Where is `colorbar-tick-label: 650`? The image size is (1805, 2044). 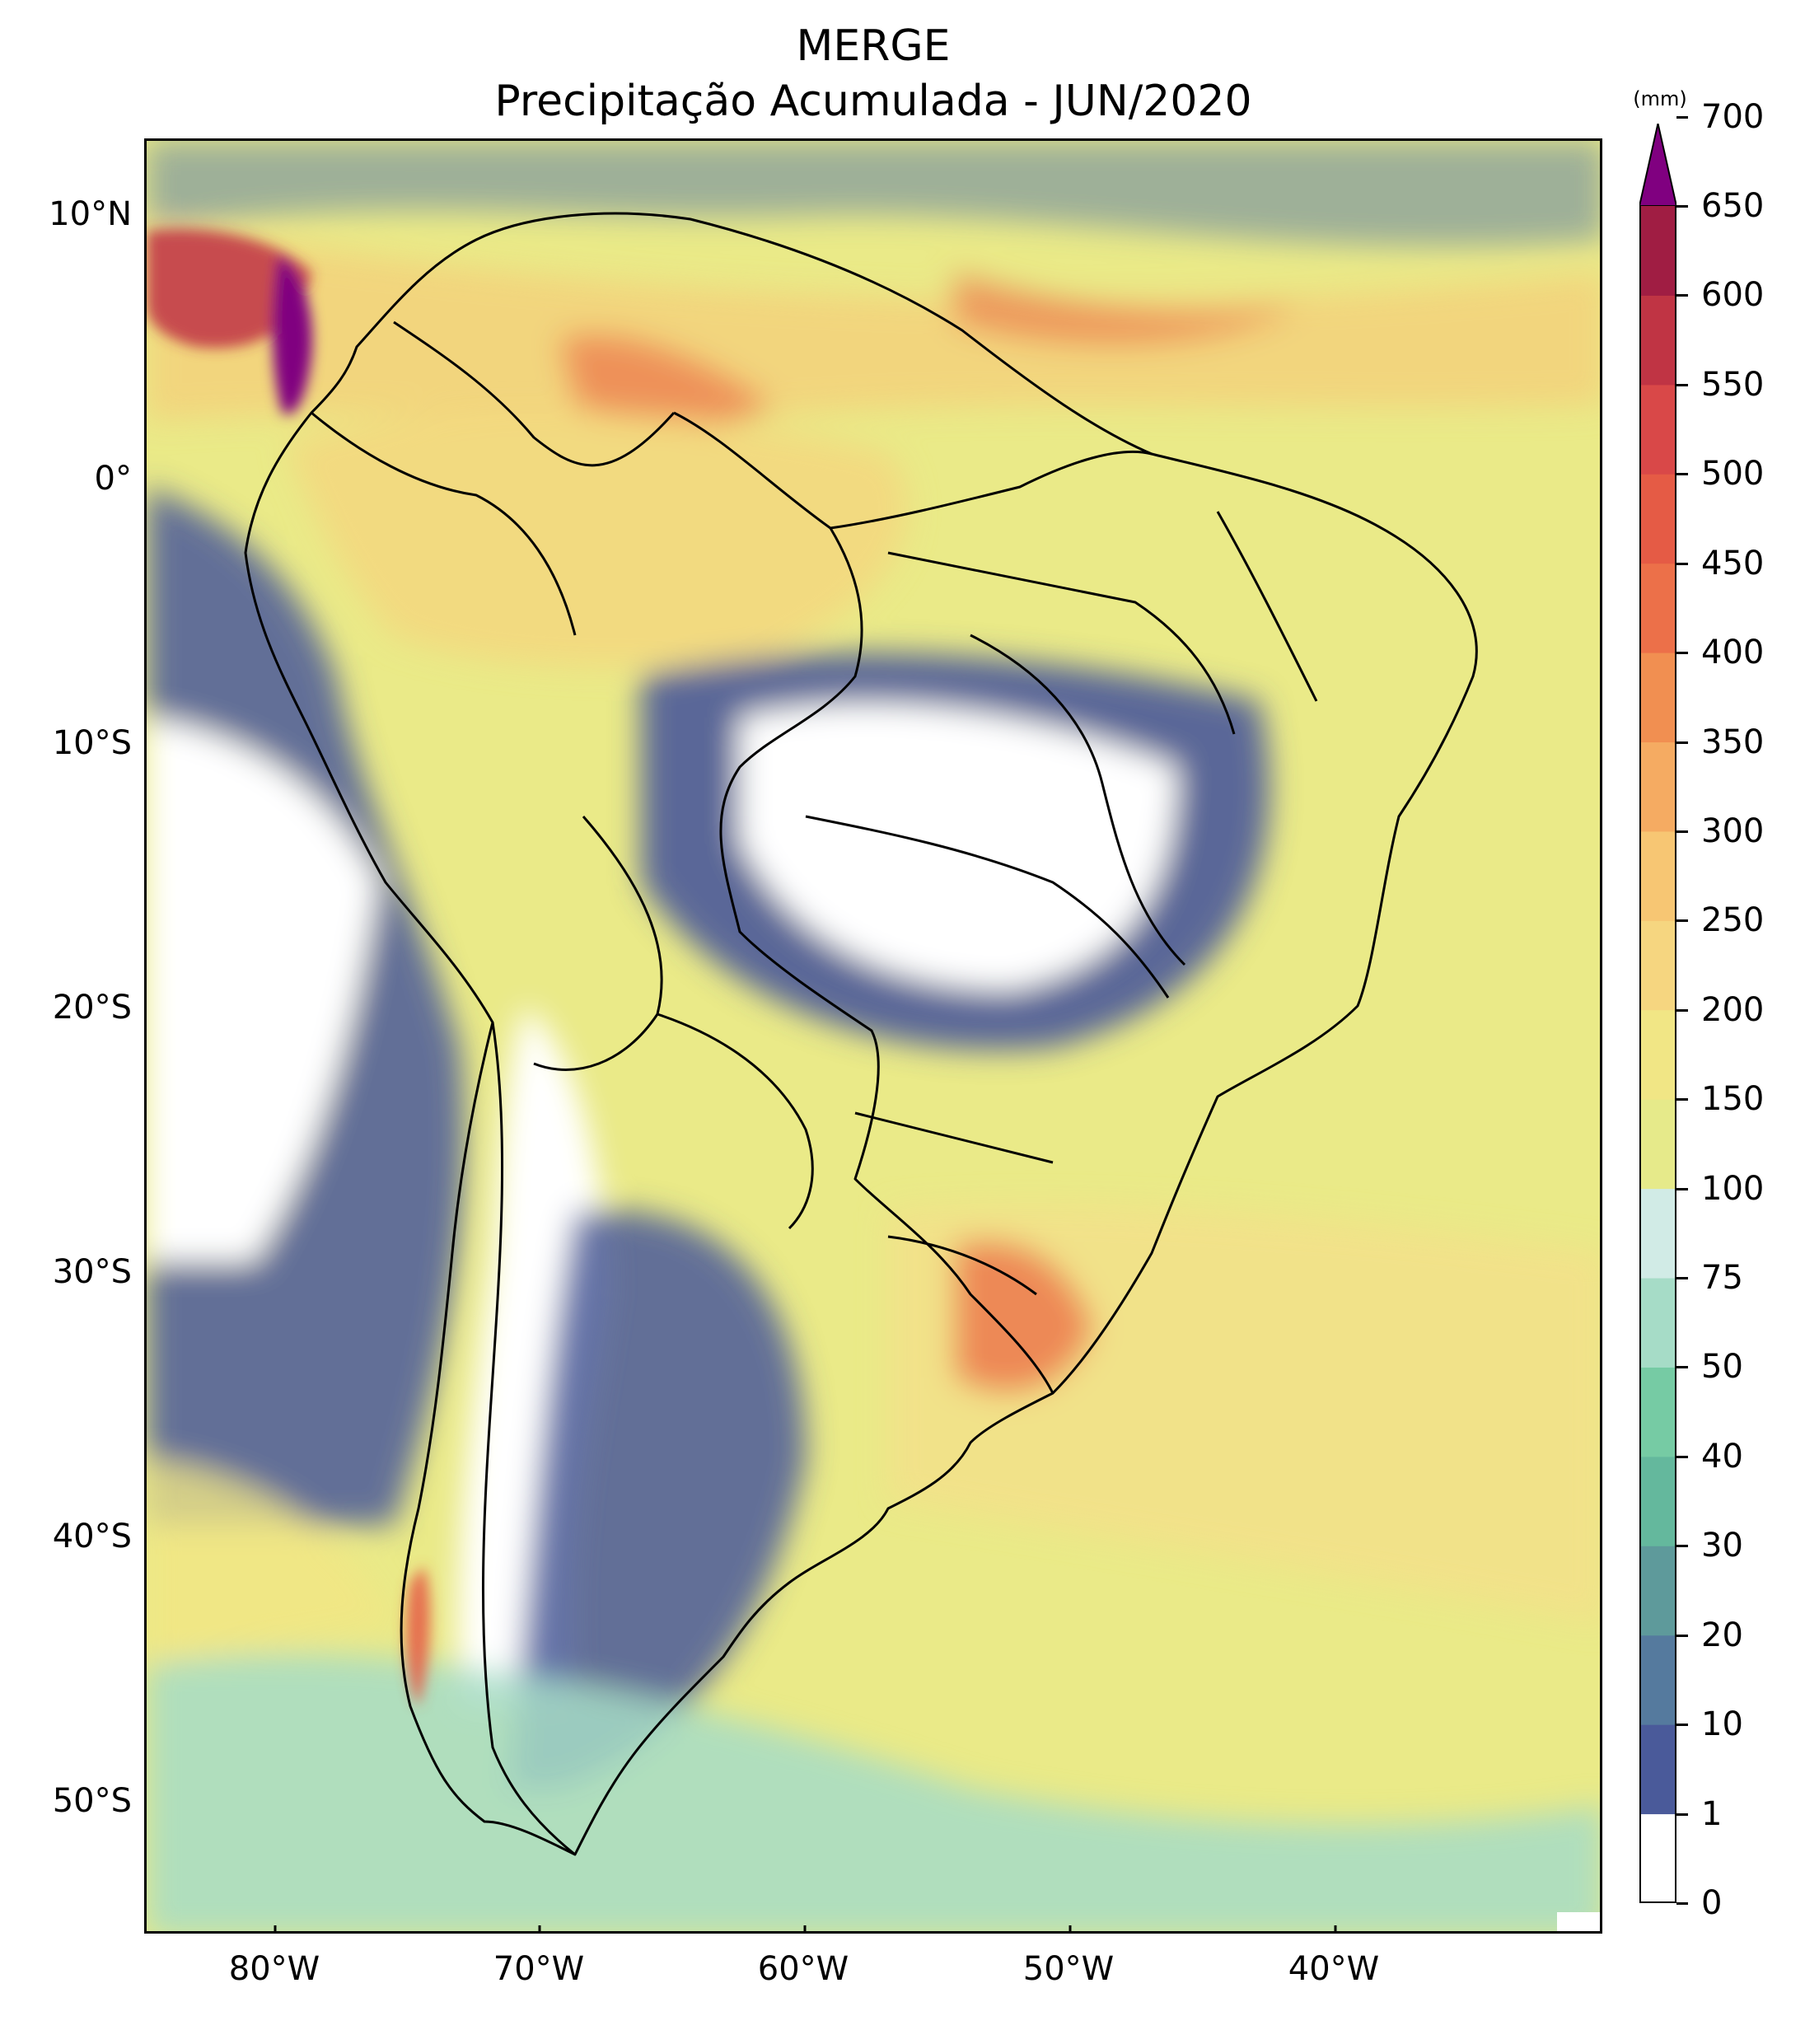
colorbar-tick-label: 650 is located at coordinates (1733, 206).